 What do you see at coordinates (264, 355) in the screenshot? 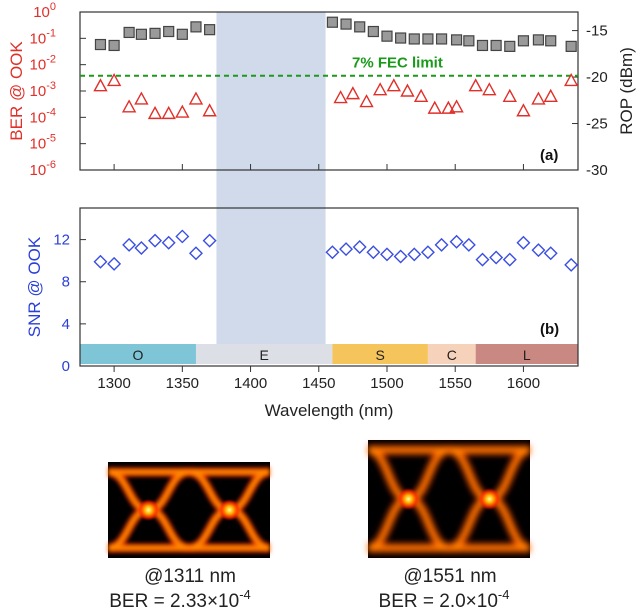
I see `band-label-e: E` at bounding box center [264, 355].